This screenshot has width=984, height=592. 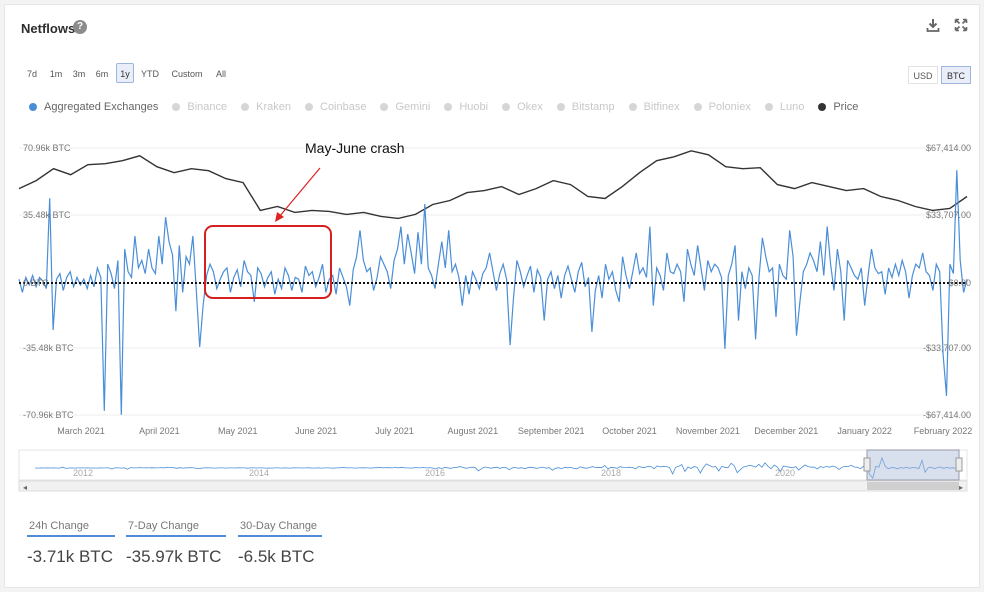 I want to click on legend-item-kraken: Kraken, so click(x=266, y=107).